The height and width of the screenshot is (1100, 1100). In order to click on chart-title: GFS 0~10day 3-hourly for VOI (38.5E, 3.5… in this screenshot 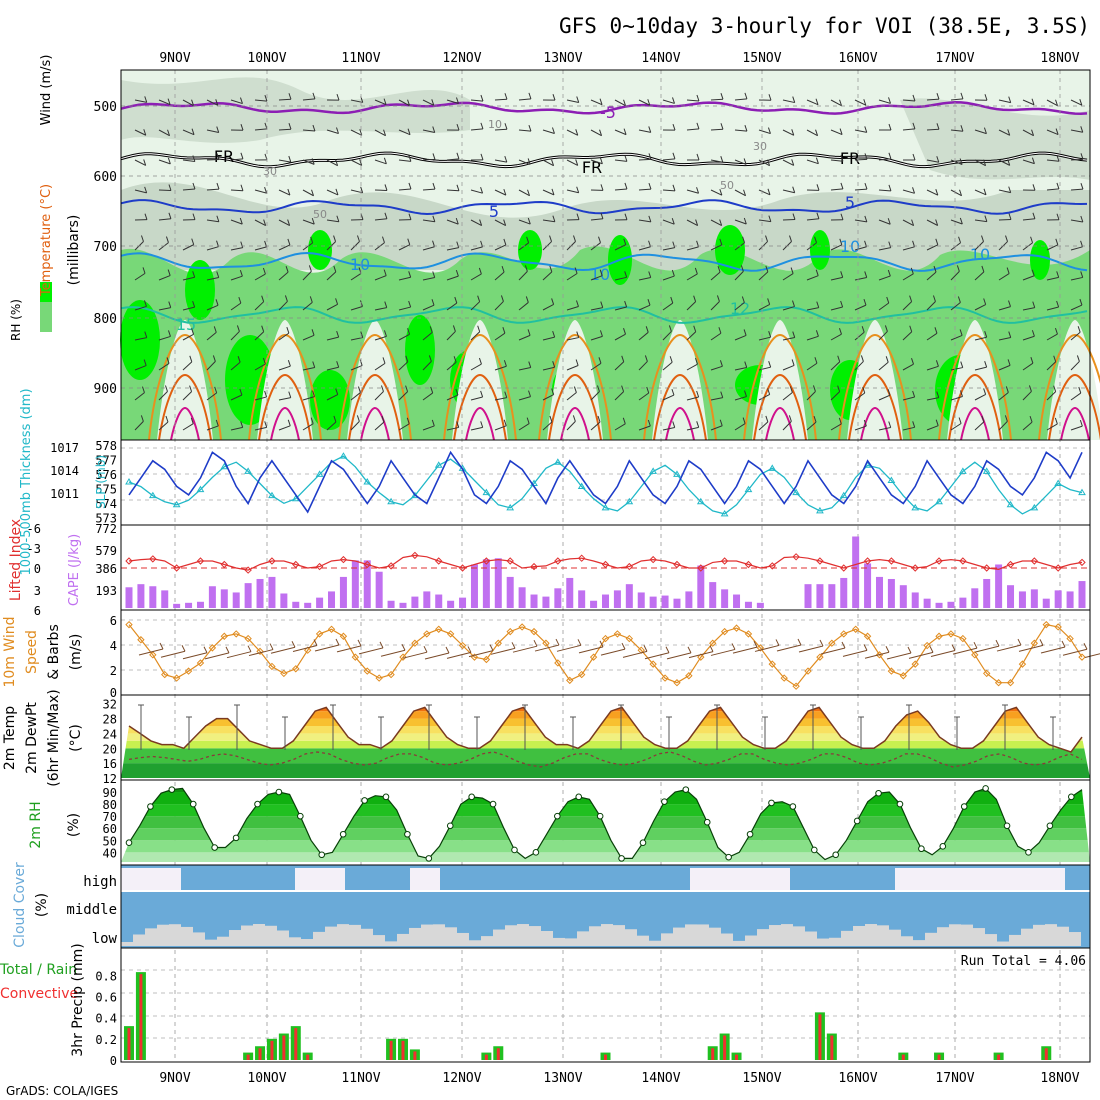, I will do `click(824, 26)`.